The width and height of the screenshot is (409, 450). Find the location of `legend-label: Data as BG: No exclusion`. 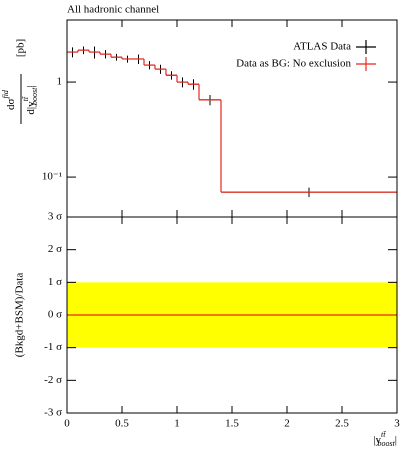

legend-label: Data as BG: No exclusion is located at coordinates (293, 64).